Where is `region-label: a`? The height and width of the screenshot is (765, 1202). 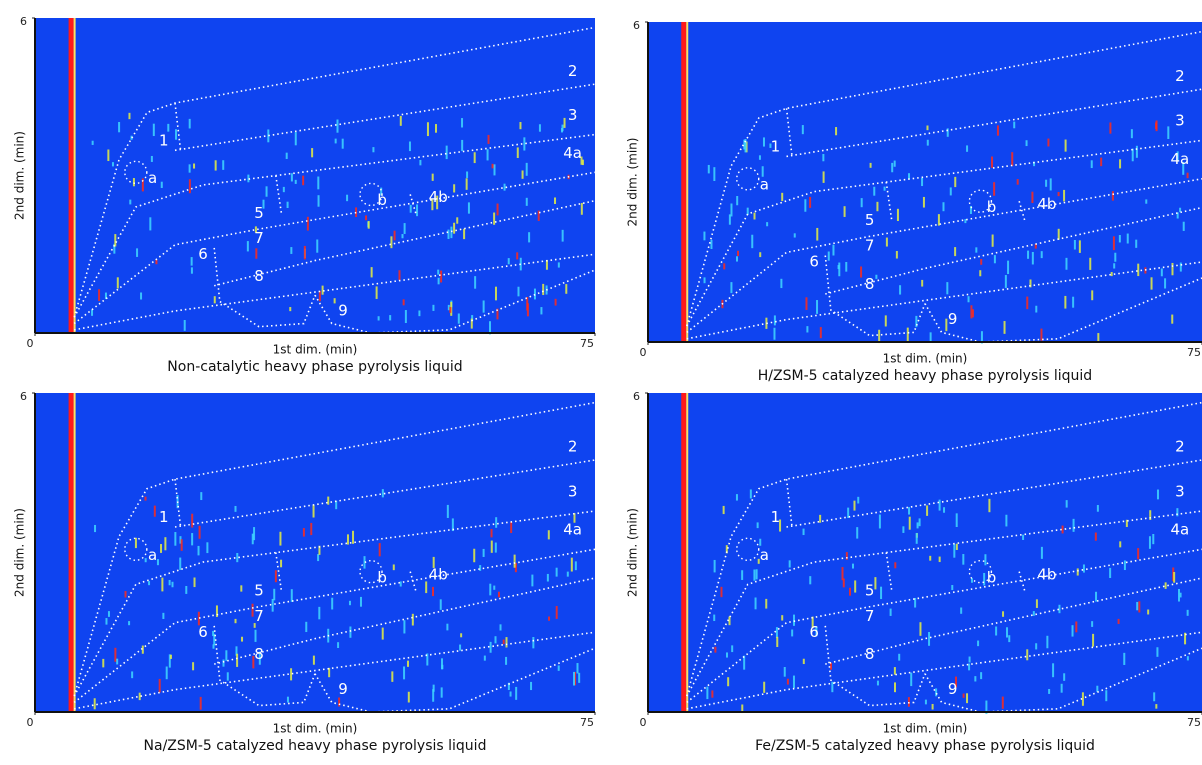 region-label: a is located at coordinates (152, 555).